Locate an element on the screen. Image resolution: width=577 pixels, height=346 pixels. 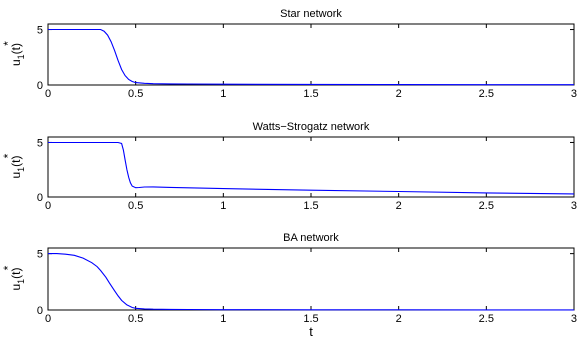
series-line is located at coordinates (311, 168).